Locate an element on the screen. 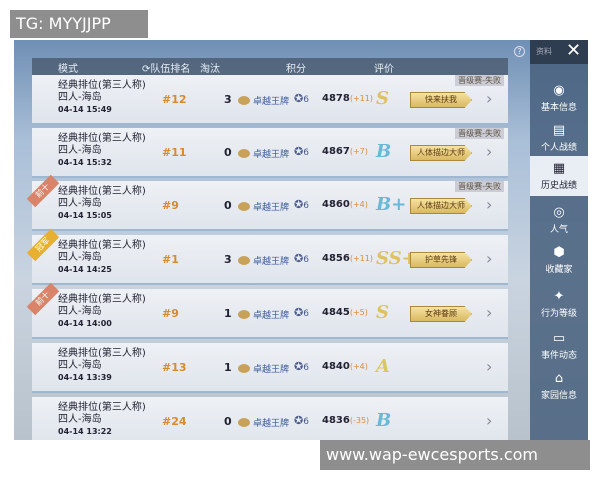  team-rank: #11 is located at coordinates (174, 152).